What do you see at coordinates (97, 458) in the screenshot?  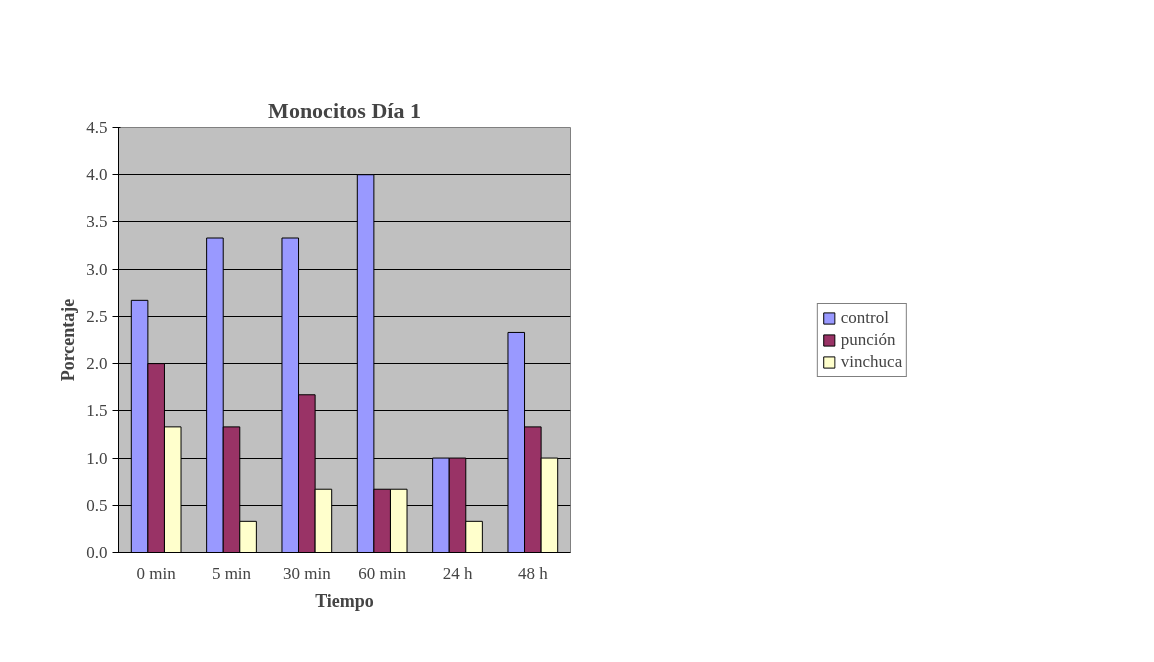 I see `y-tick-label: 1.0` at bounding box center [97, 458].